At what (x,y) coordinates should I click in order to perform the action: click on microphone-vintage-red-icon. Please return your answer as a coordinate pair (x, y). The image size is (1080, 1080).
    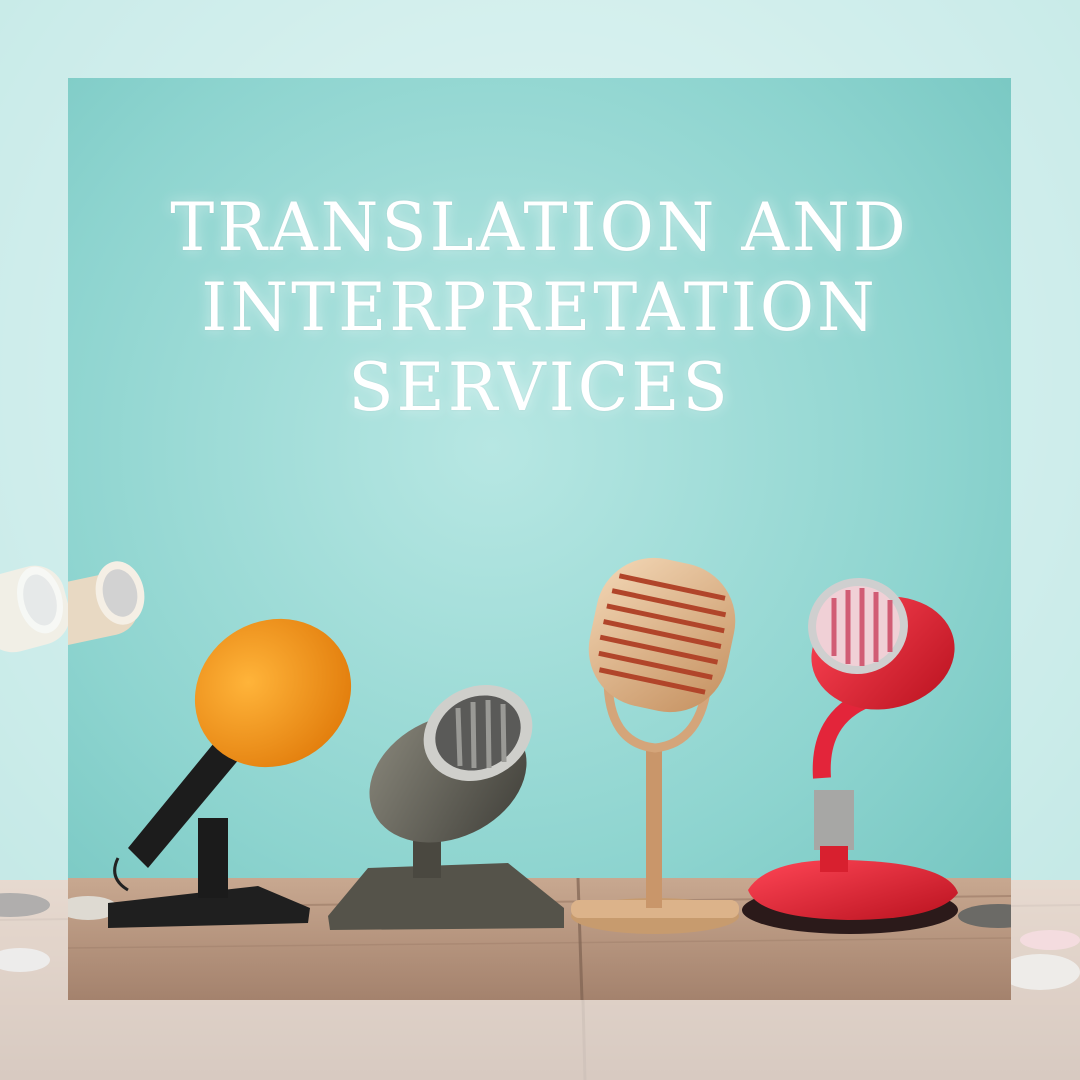
    Looking at the image, I should click on (850, 755).